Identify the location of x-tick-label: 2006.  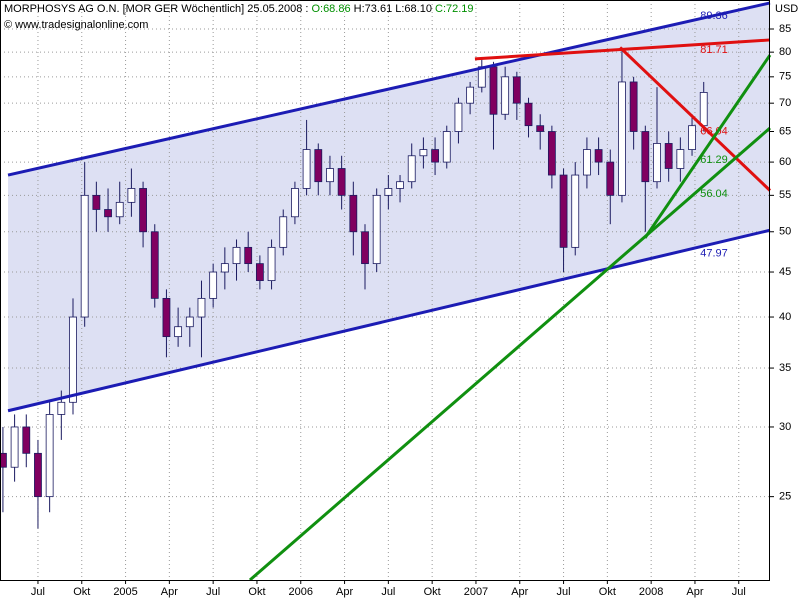
(301, 592).